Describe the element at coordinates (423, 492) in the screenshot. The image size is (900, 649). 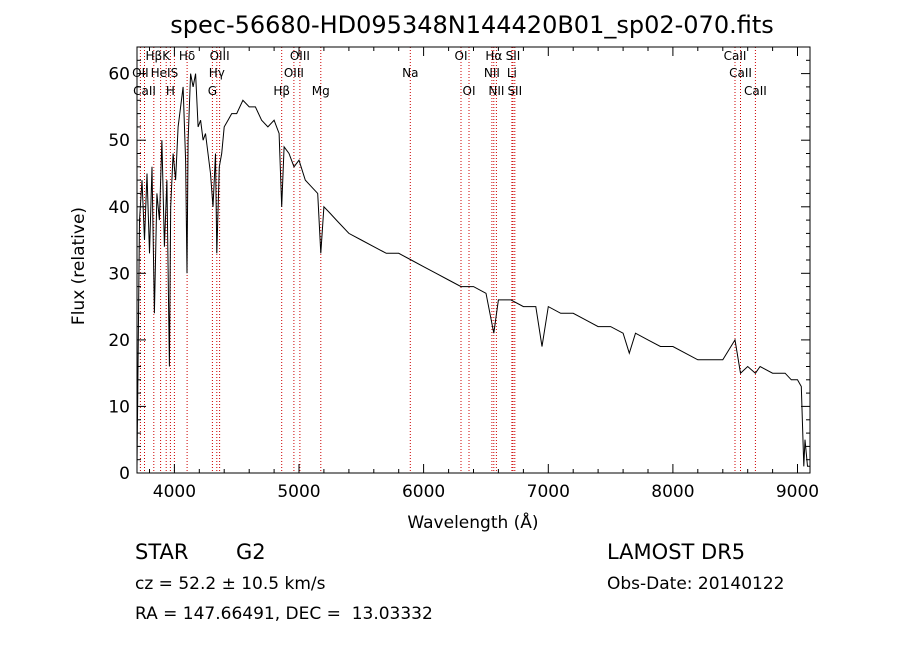
I see `x-tick-label: 6000` at that location.